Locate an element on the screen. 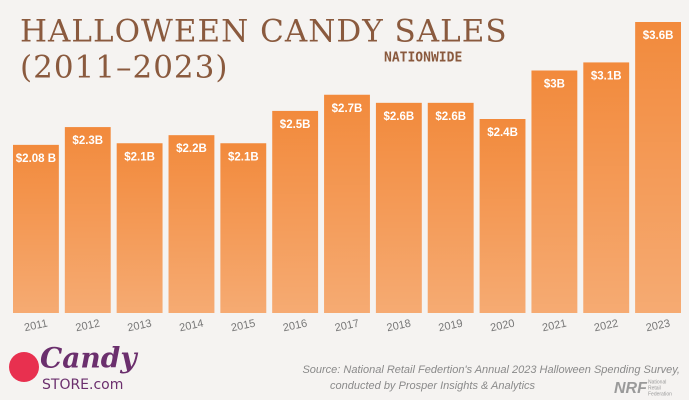 The height and width of the screenshot is (400, 689). x-tick-label: 2023 is located at coordinates (658, 325).